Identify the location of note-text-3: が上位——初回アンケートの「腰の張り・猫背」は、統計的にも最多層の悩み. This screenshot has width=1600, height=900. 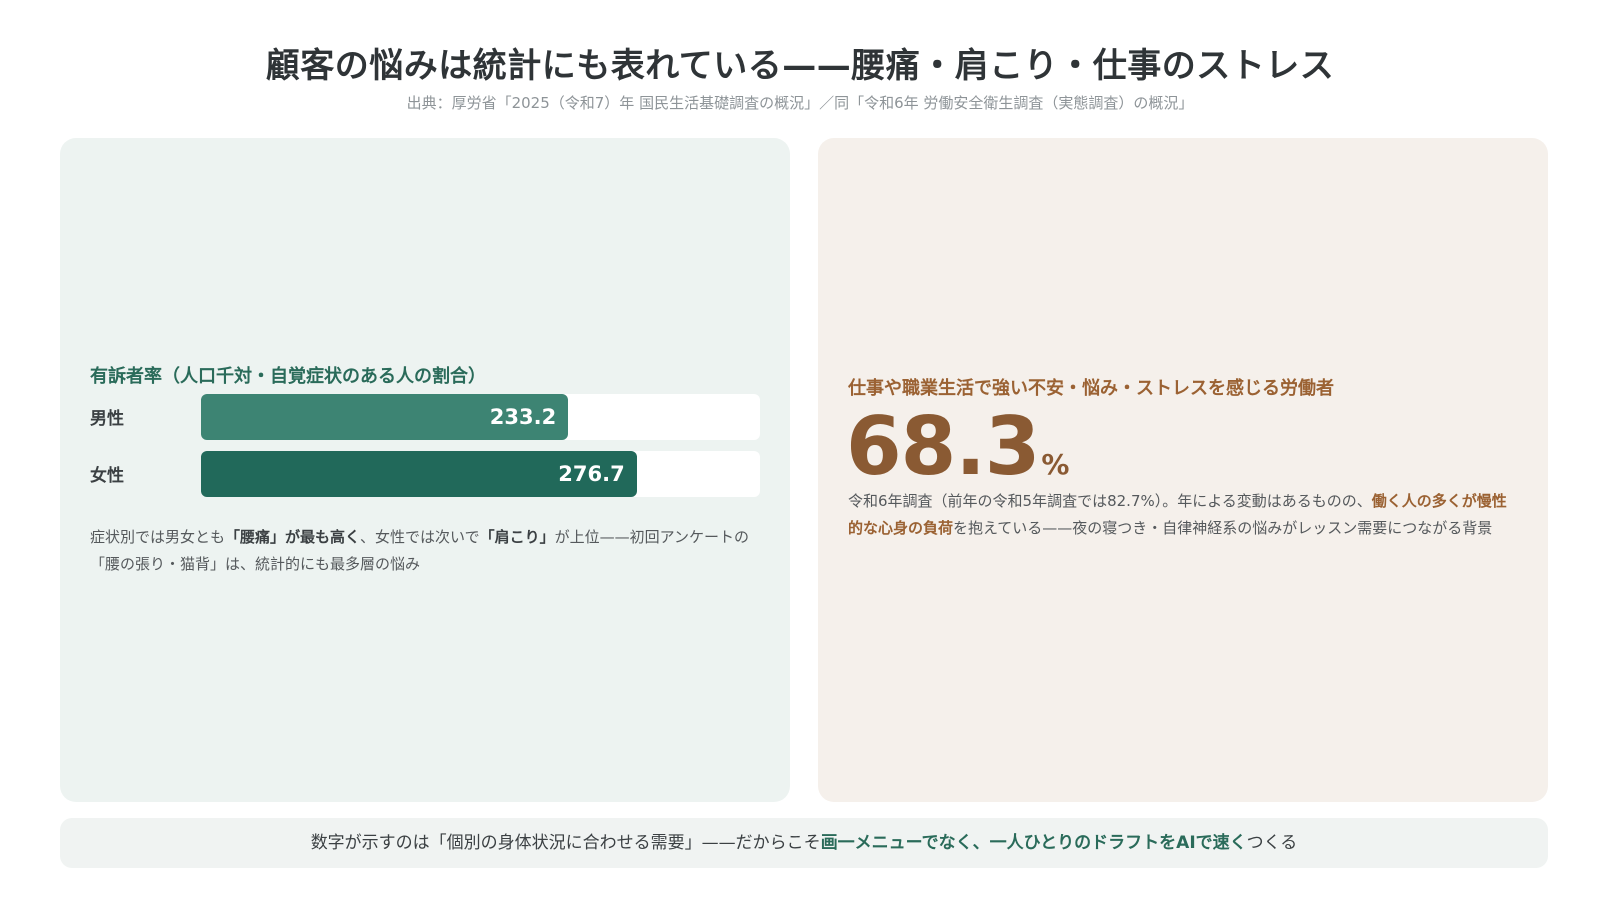
(420, 550).